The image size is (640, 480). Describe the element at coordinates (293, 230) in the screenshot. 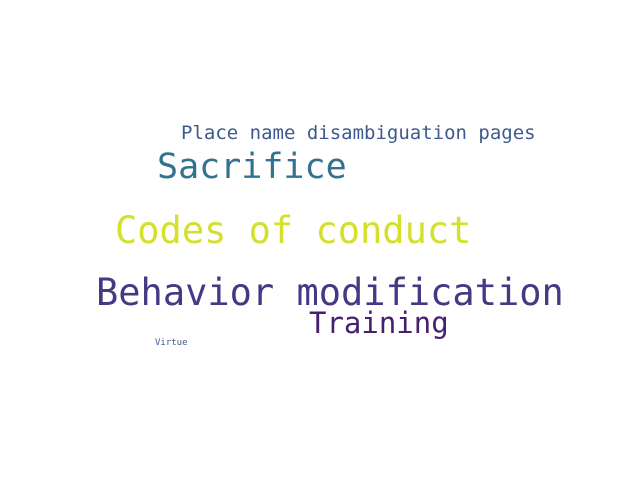

I see `word-codes-of-conduct: Codes of conduct` at that location.